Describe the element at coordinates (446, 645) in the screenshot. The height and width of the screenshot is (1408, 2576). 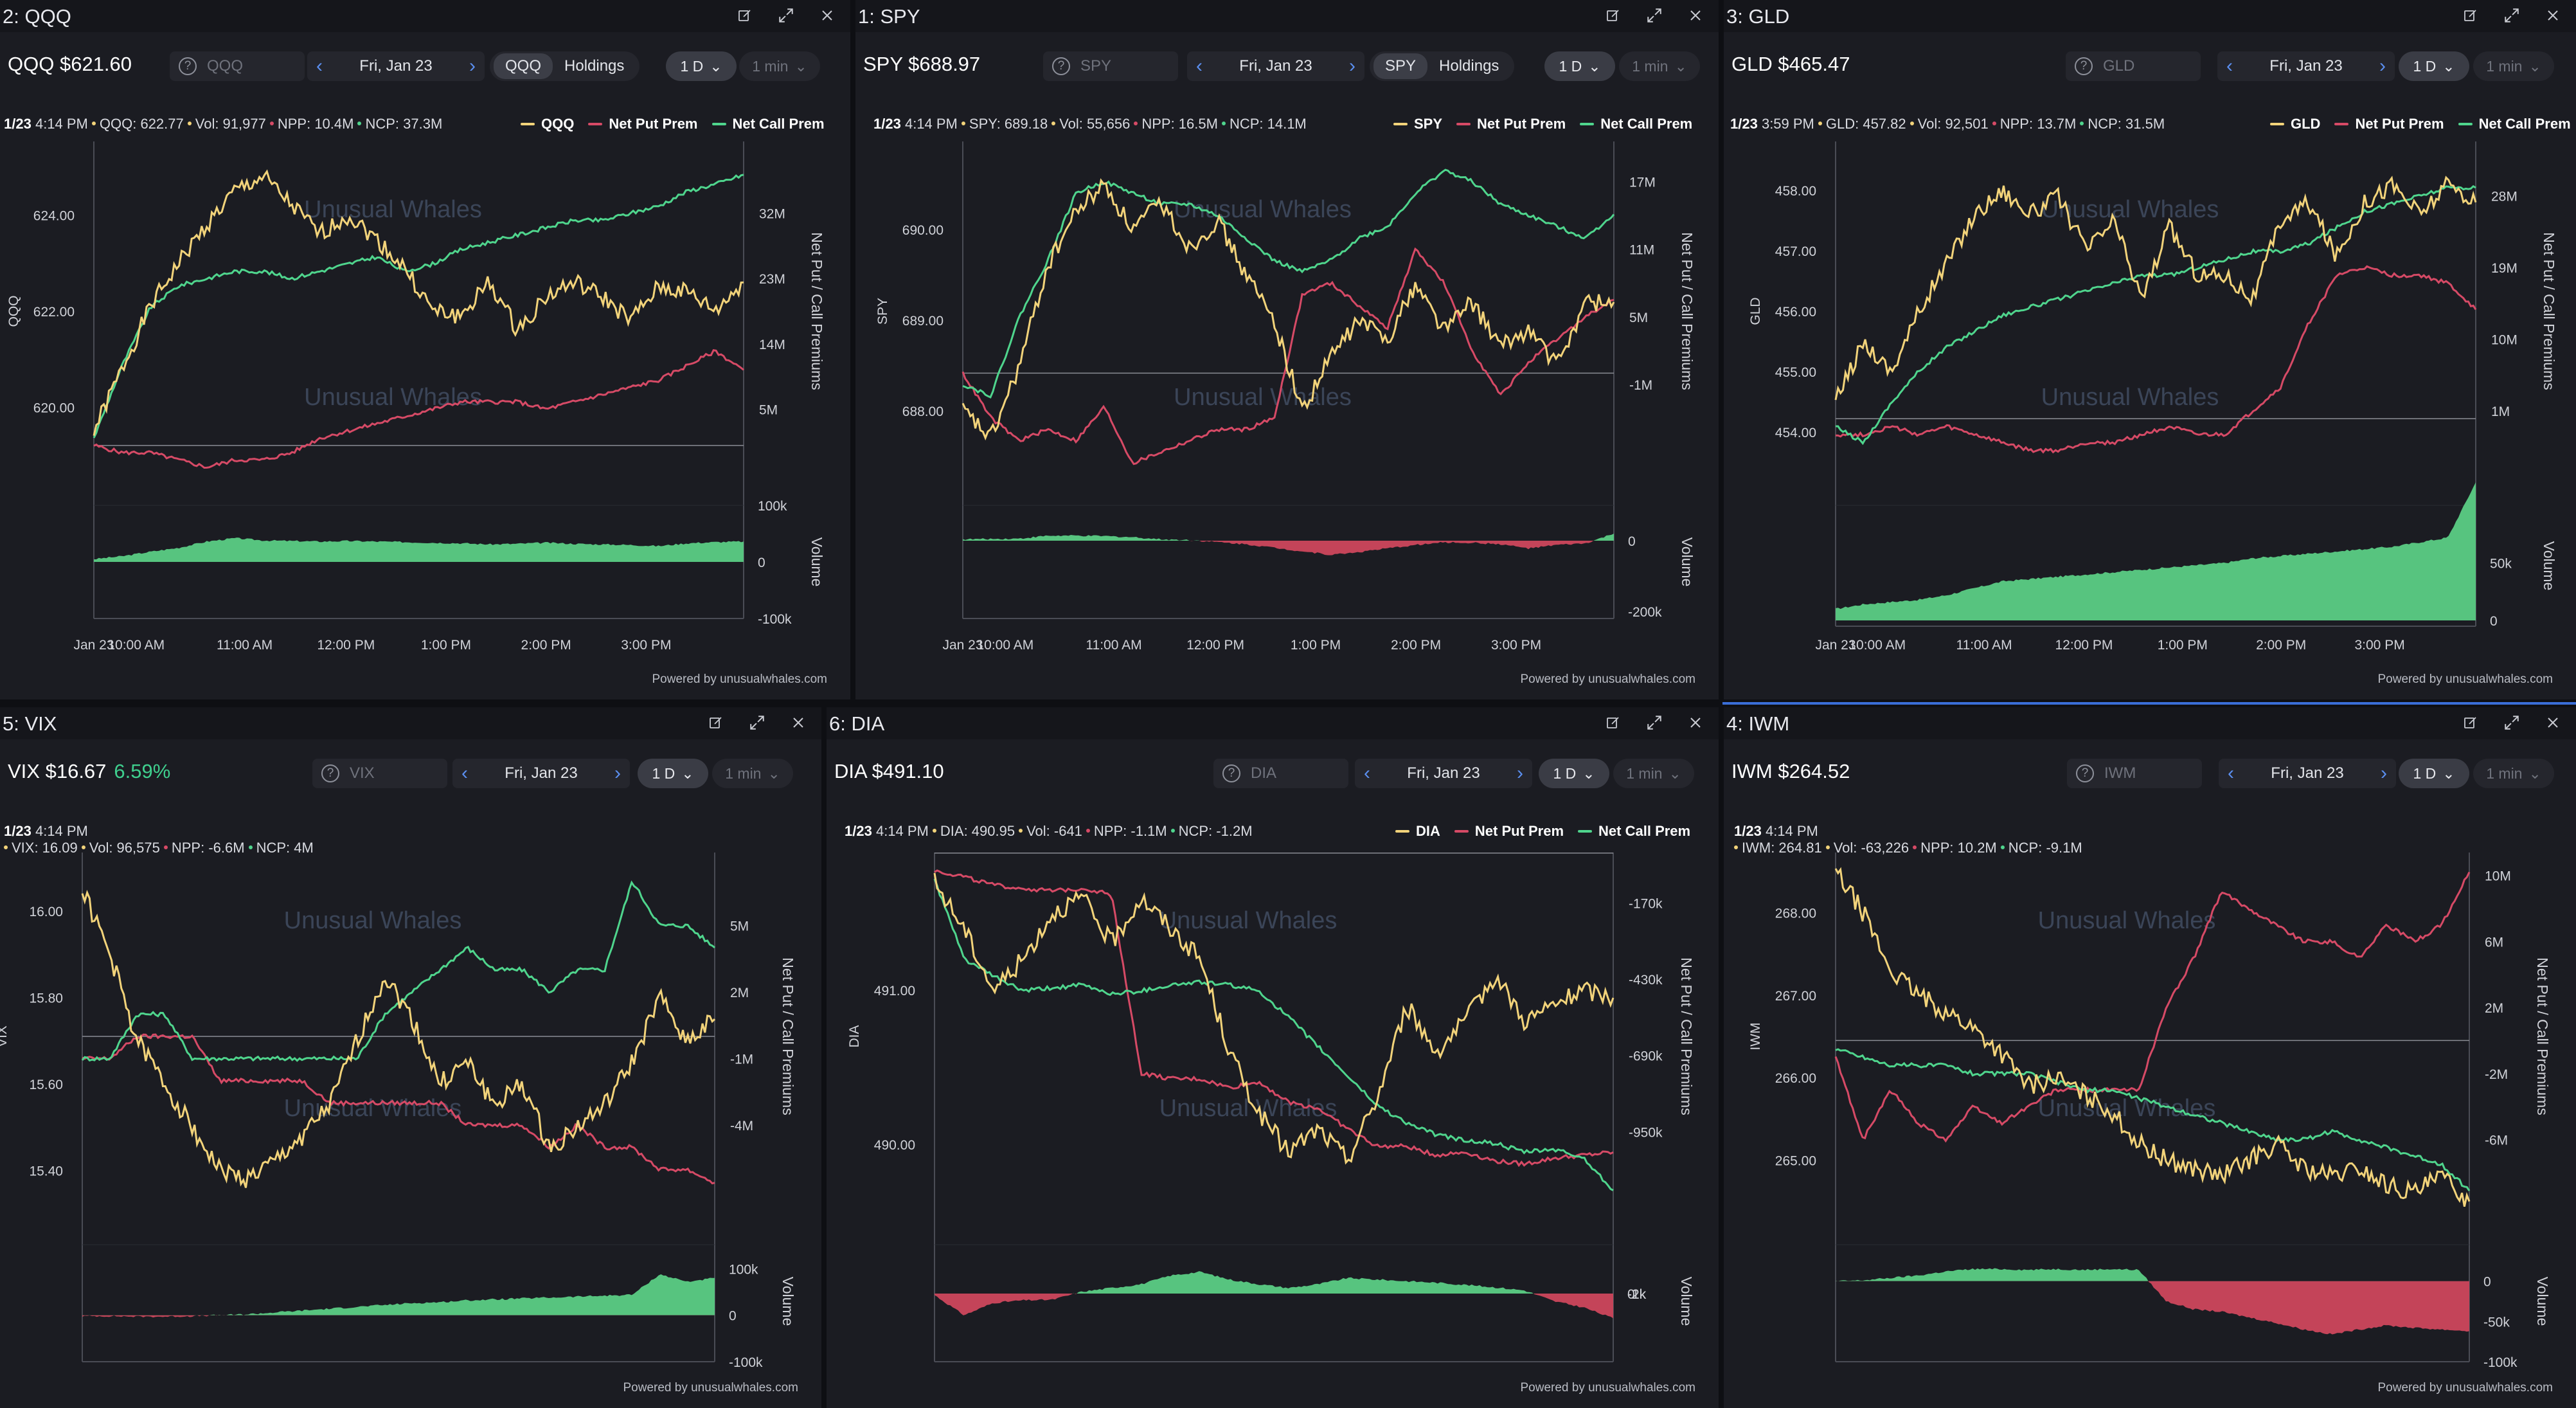
I see `time-tick-label: 1:00 PM` at that location.